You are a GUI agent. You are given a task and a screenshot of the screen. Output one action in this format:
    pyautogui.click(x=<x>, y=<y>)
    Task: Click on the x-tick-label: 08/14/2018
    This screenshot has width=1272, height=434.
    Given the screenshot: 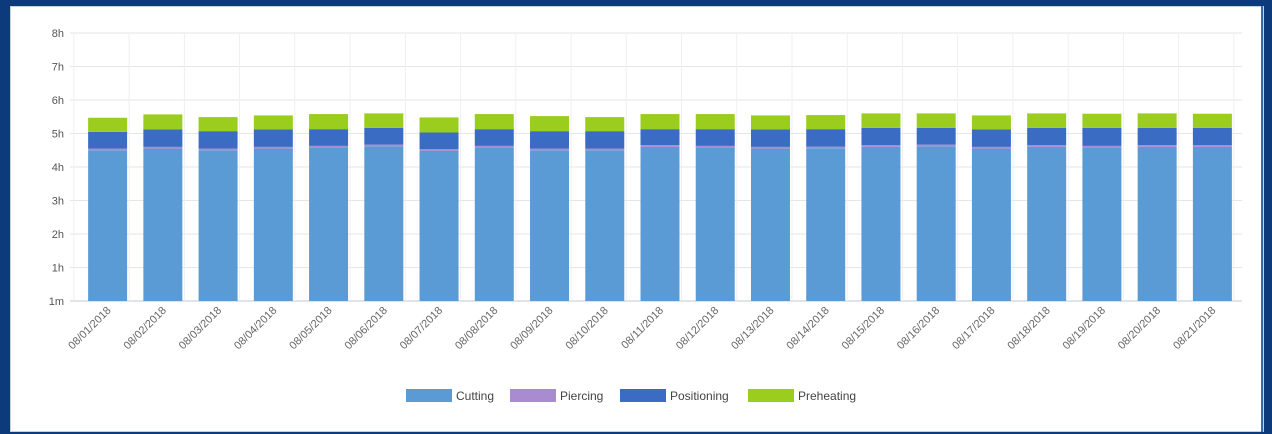 What is the action you would take?
    pyautogui.click(x=807, y=328)
    